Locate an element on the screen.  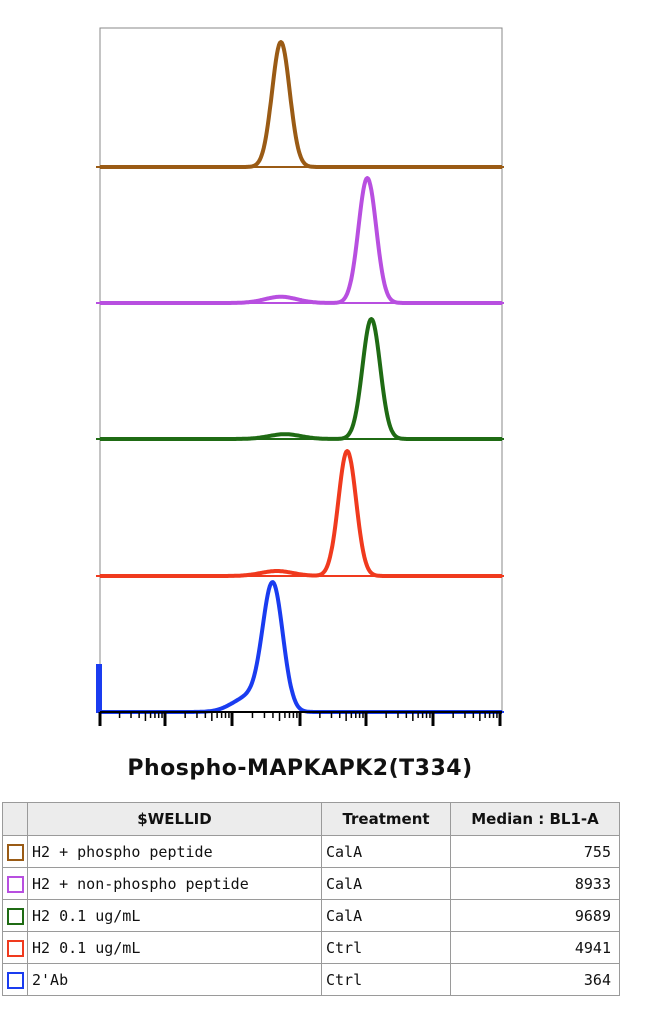
wellid-cell: H2 + phospho peptide is located at coordinates (174, 851).